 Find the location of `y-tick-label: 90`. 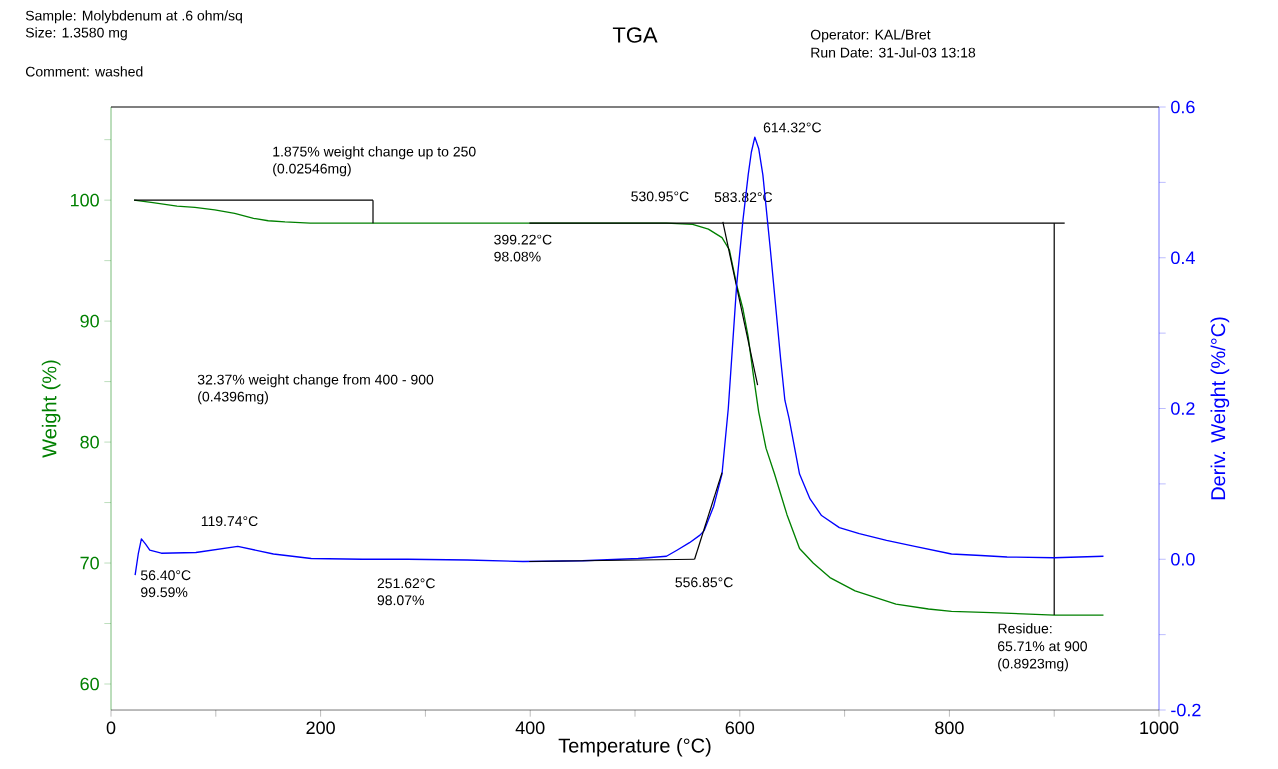

y-tick-label: 90 is located at coordinates (89, 321).